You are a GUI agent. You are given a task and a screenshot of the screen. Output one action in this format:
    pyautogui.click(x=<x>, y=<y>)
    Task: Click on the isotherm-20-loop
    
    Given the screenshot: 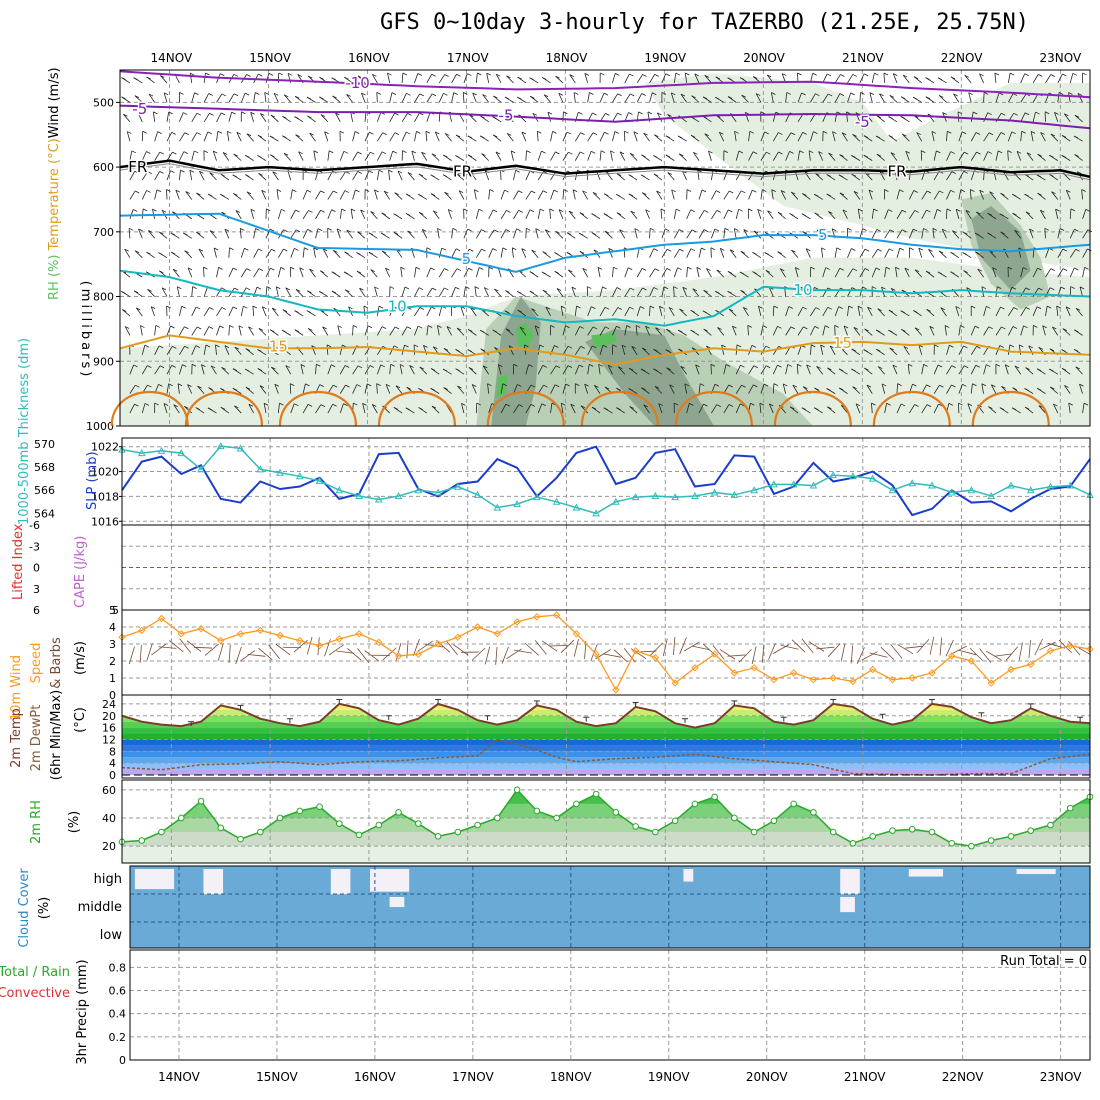 What is the action you would take?
    pyautogui.click(x=812, y=409)
    